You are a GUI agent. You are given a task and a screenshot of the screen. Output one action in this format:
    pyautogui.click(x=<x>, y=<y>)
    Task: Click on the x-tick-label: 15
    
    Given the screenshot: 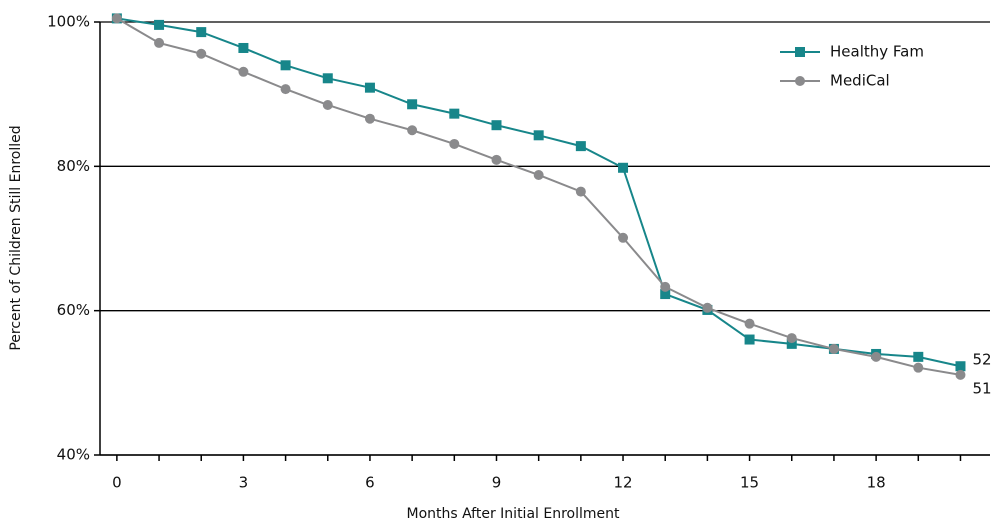 What is the action you would take?
    pyautogui.click(x=749, y=483)
    